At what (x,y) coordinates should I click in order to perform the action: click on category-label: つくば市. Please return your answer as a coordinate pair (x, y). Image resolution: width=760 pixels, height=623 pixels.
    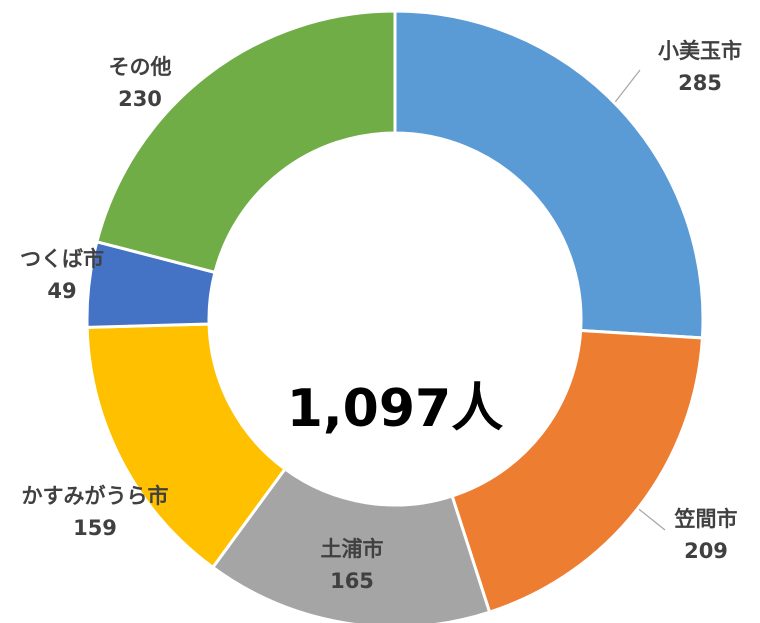
    Looking at the image, I should click on (62, 259).